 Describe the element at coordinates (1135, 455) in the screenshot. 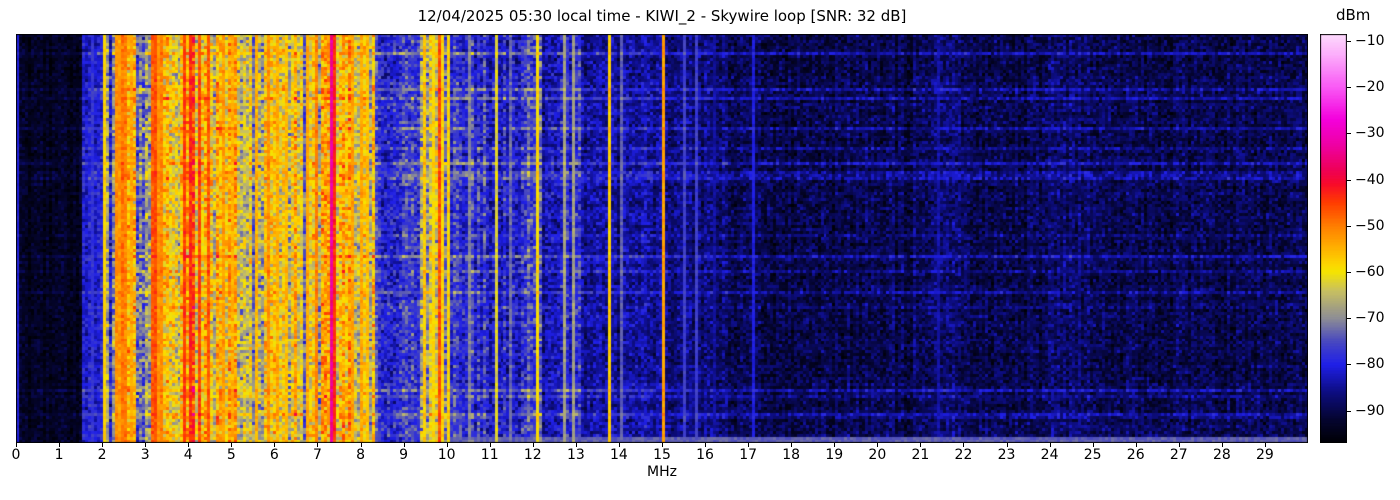

I see `x-tick-label: 26` at that location.